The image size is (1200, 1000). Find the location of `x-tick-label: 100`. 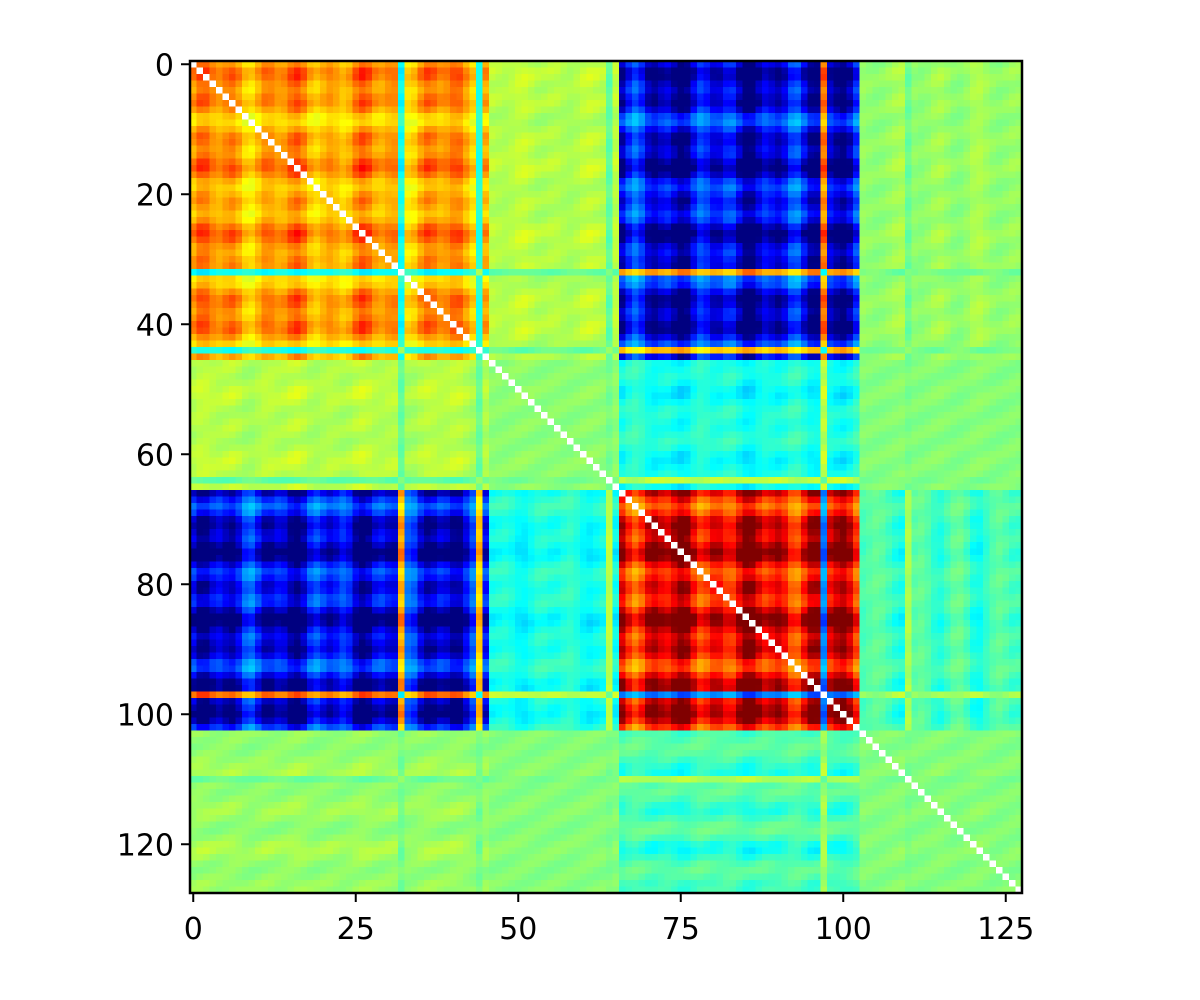

x-tick-label: 100 is located at coordinates (843, 929).